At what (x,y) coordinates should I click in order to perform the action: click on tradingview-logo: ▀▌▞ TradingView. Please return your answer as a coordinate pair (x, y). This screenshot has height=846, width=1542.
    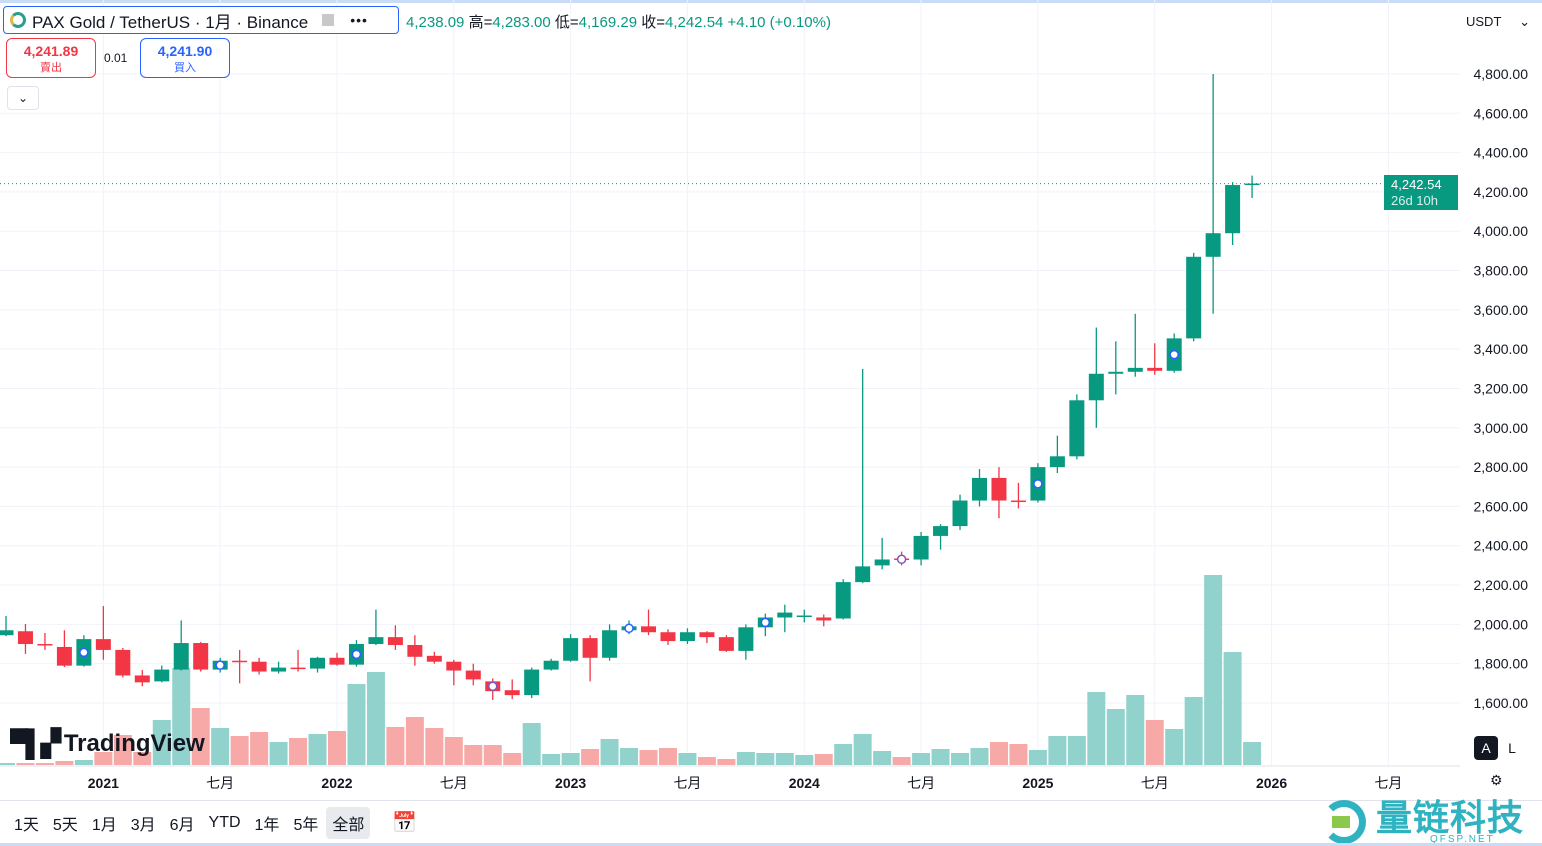
    Looking at the image, I should click on (107, 743).